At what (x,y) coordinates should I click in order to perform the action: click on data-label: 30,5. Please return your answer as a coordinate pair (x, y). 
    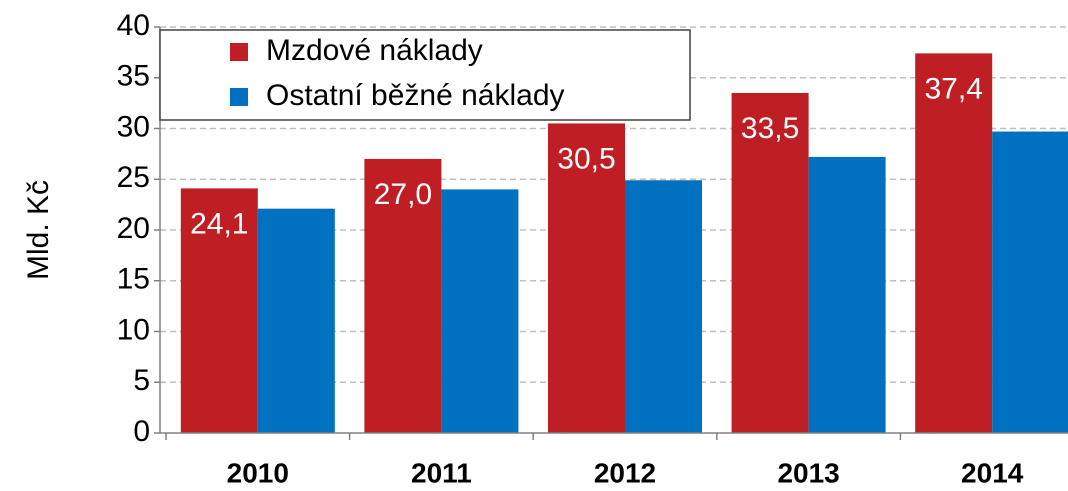
    Looking at the image, I should click on (586, 158).